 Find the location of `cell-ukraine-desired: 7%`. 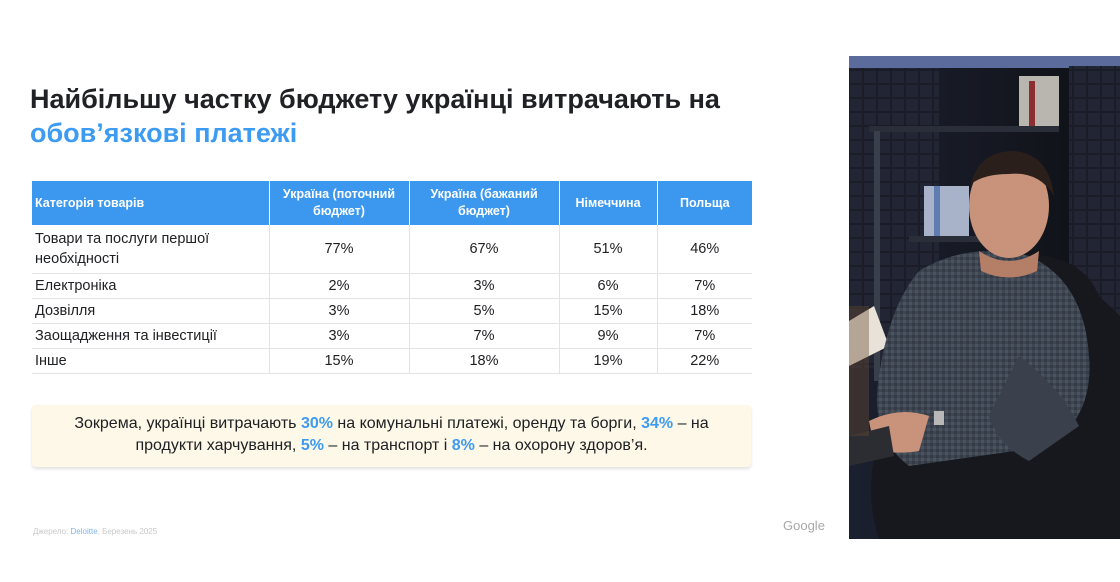

cell-ukraine-desired: 7% is located at coordinates (484, 336).